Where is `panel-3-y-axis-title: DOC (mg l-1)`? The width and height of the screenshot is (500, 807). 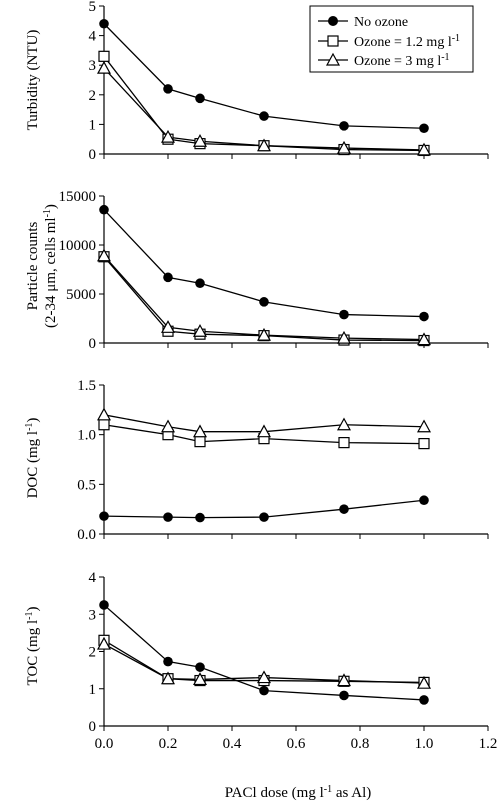
panel-3-y-axis-title: DOC (mg l-1) is located at coordinates (33, 458).